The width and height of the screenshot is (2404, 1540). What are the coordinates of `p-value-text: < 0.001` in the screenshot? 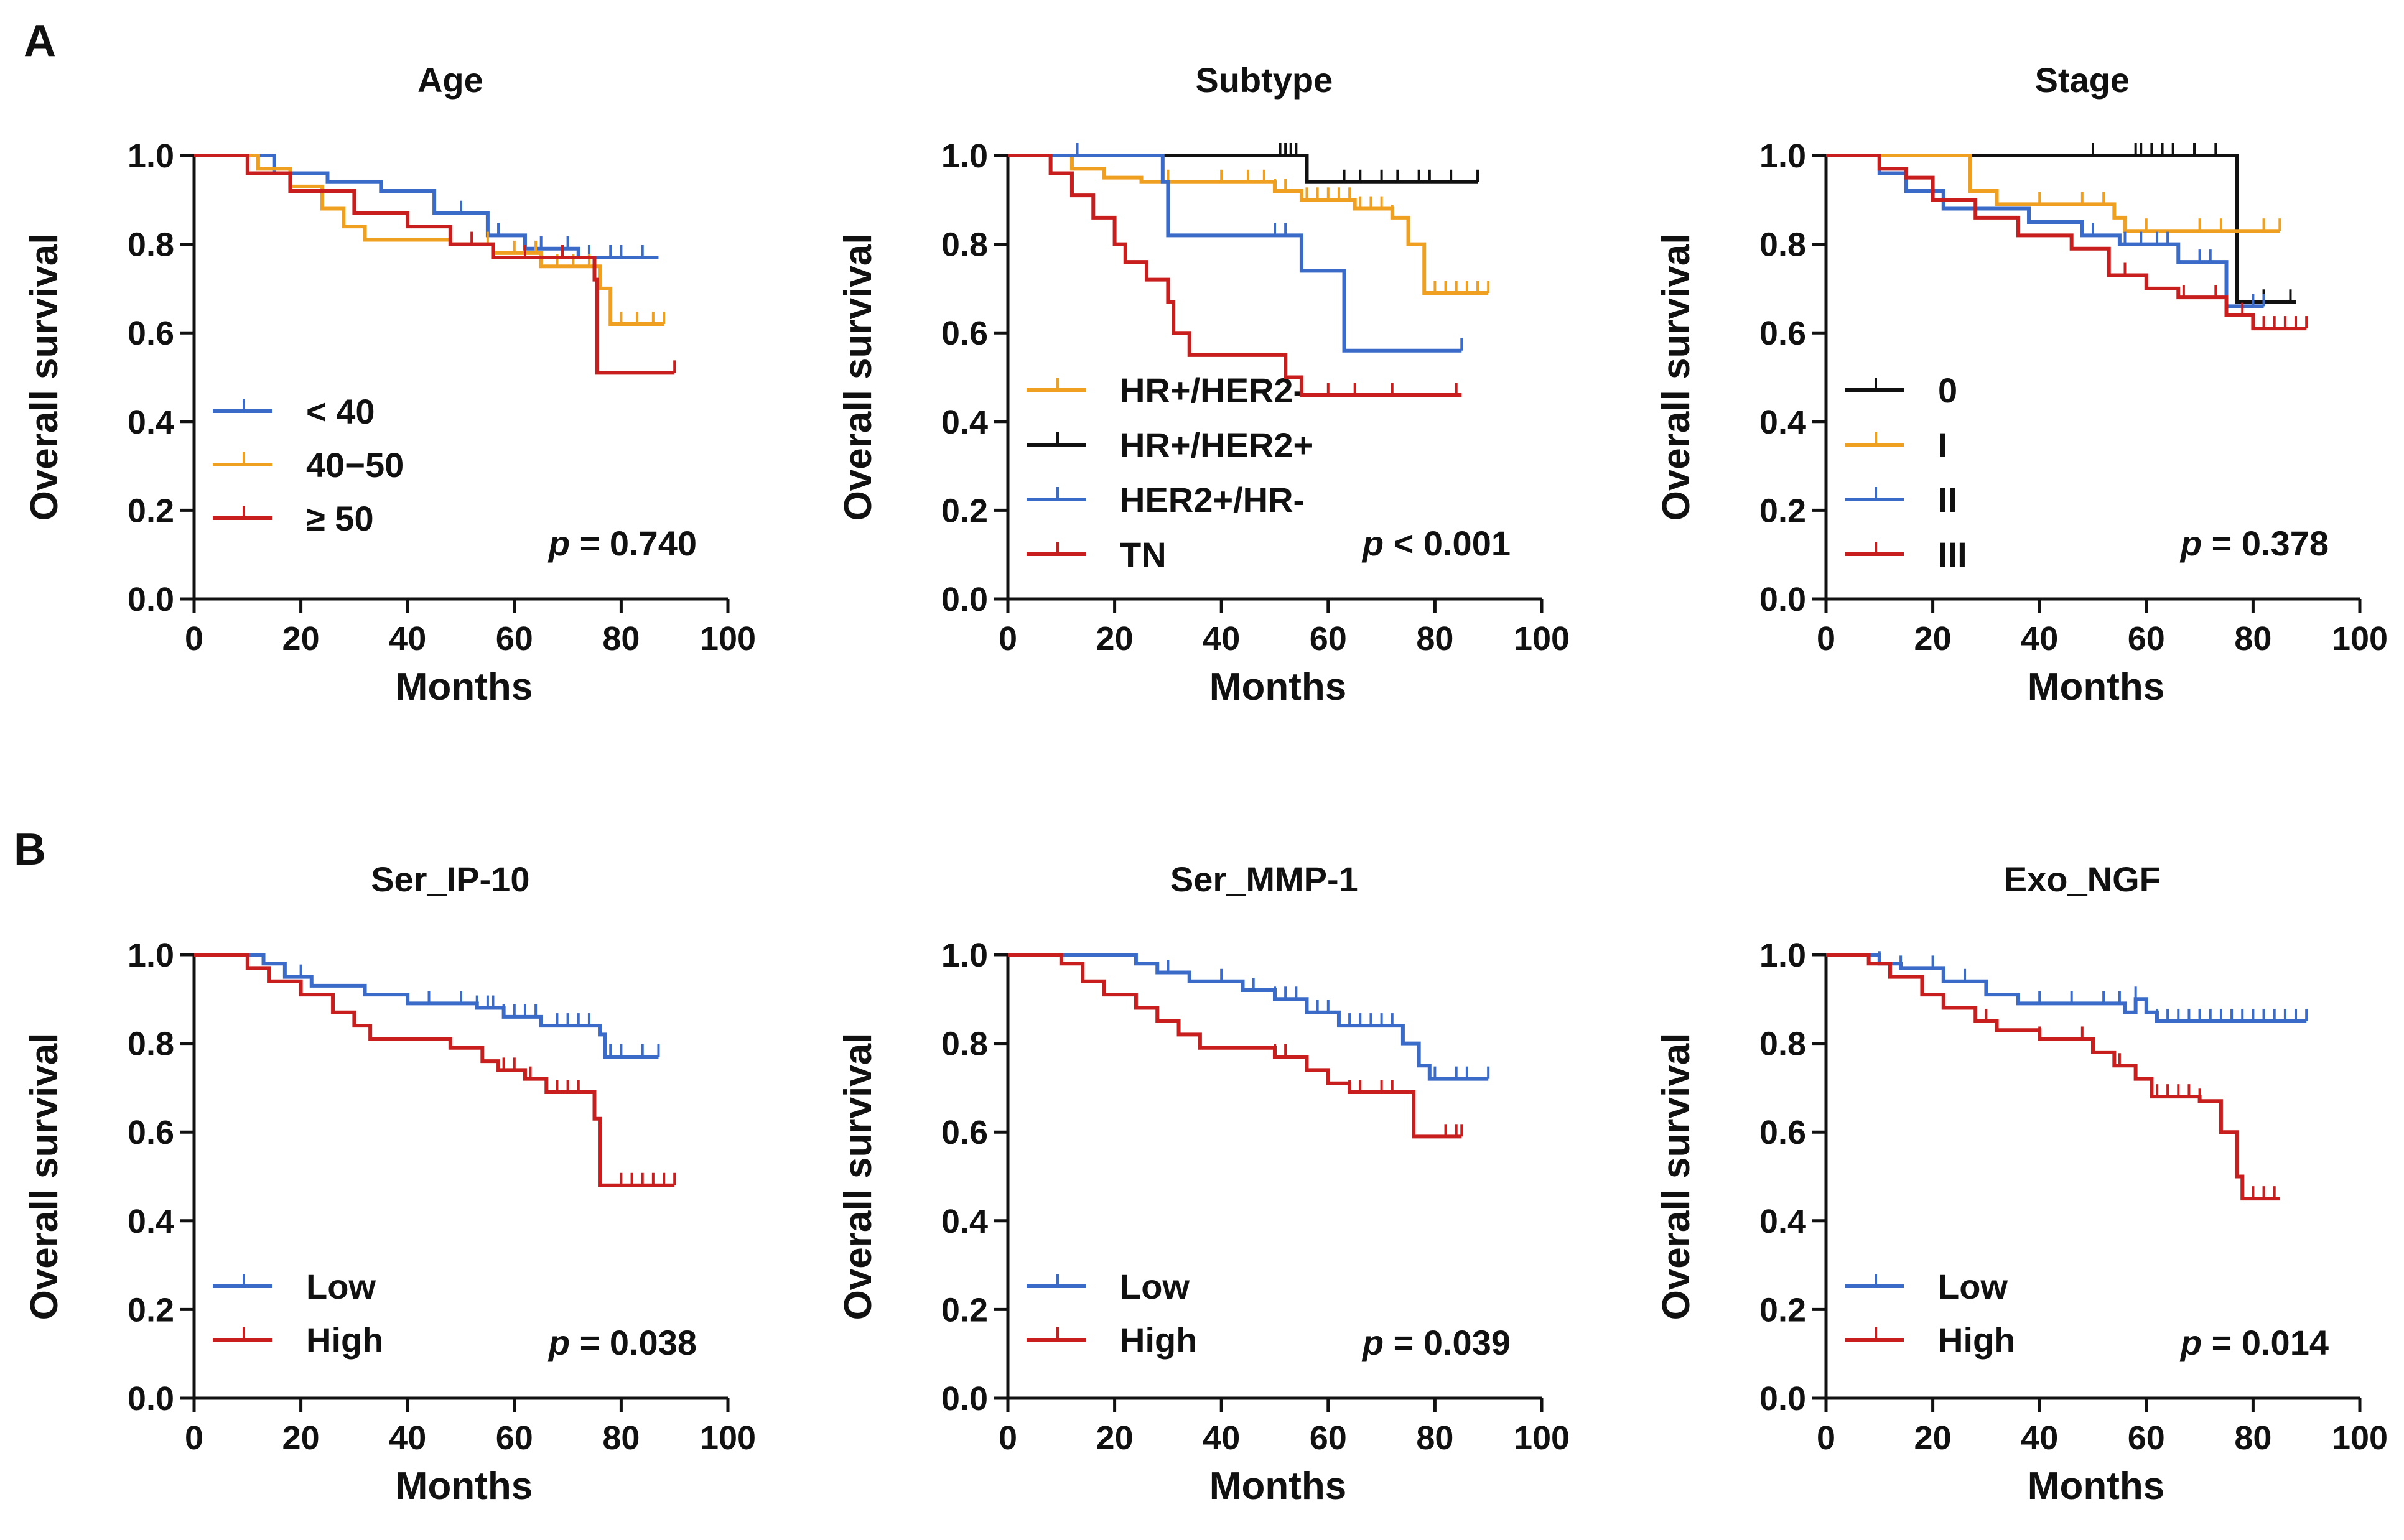 It's located at (1447, 543).